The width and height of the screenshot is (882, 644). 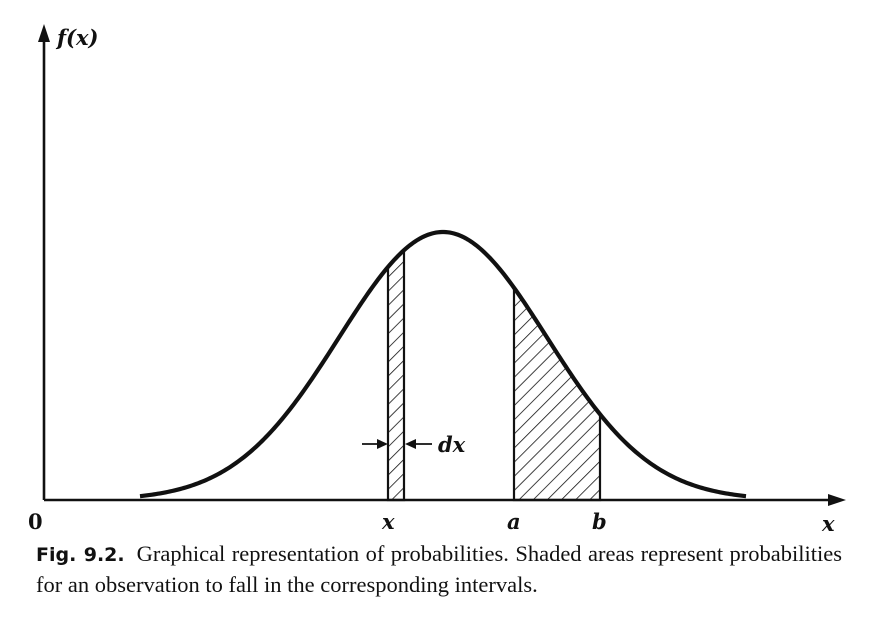 What do you see at coordinates (452, 444) in the screenshot?
I see `dx-label: dx` at bounding box center [452, 444].